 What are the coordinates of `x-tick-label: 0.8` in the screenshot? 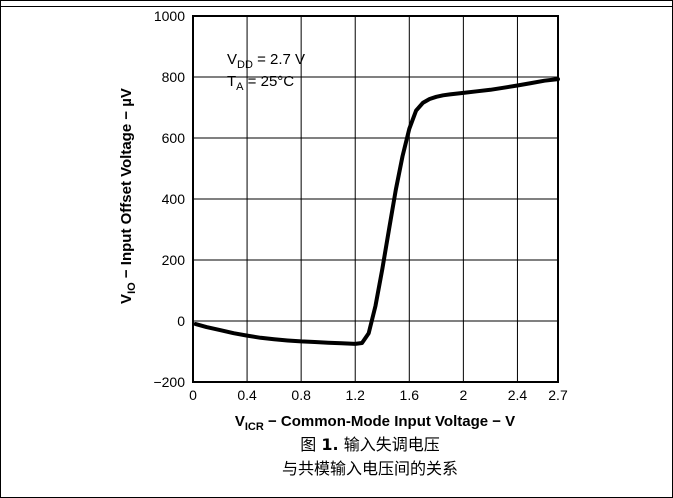 It's located at (301, 395).